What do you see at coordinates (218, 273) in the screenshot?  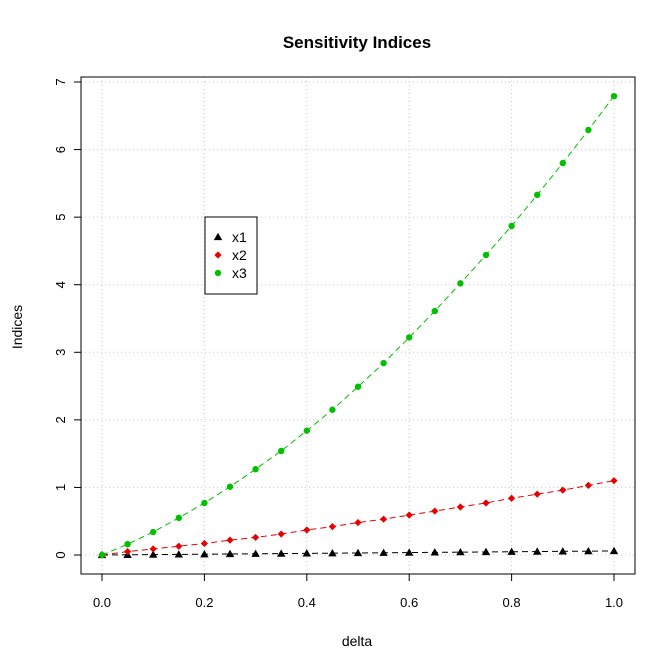 I see `legend-marker-x3` at bounding box center [218, 273].